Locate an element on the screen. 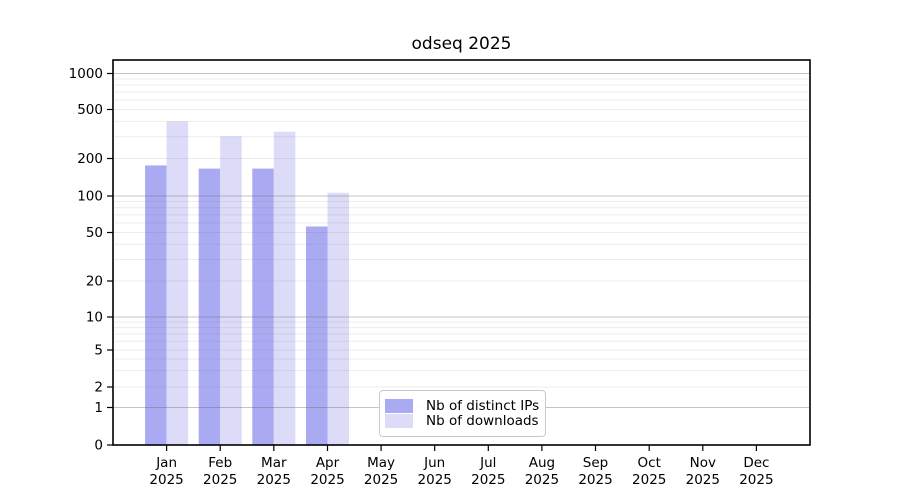  legend-label-downloads: Nb of downloads is located at coordinates (482, 421).